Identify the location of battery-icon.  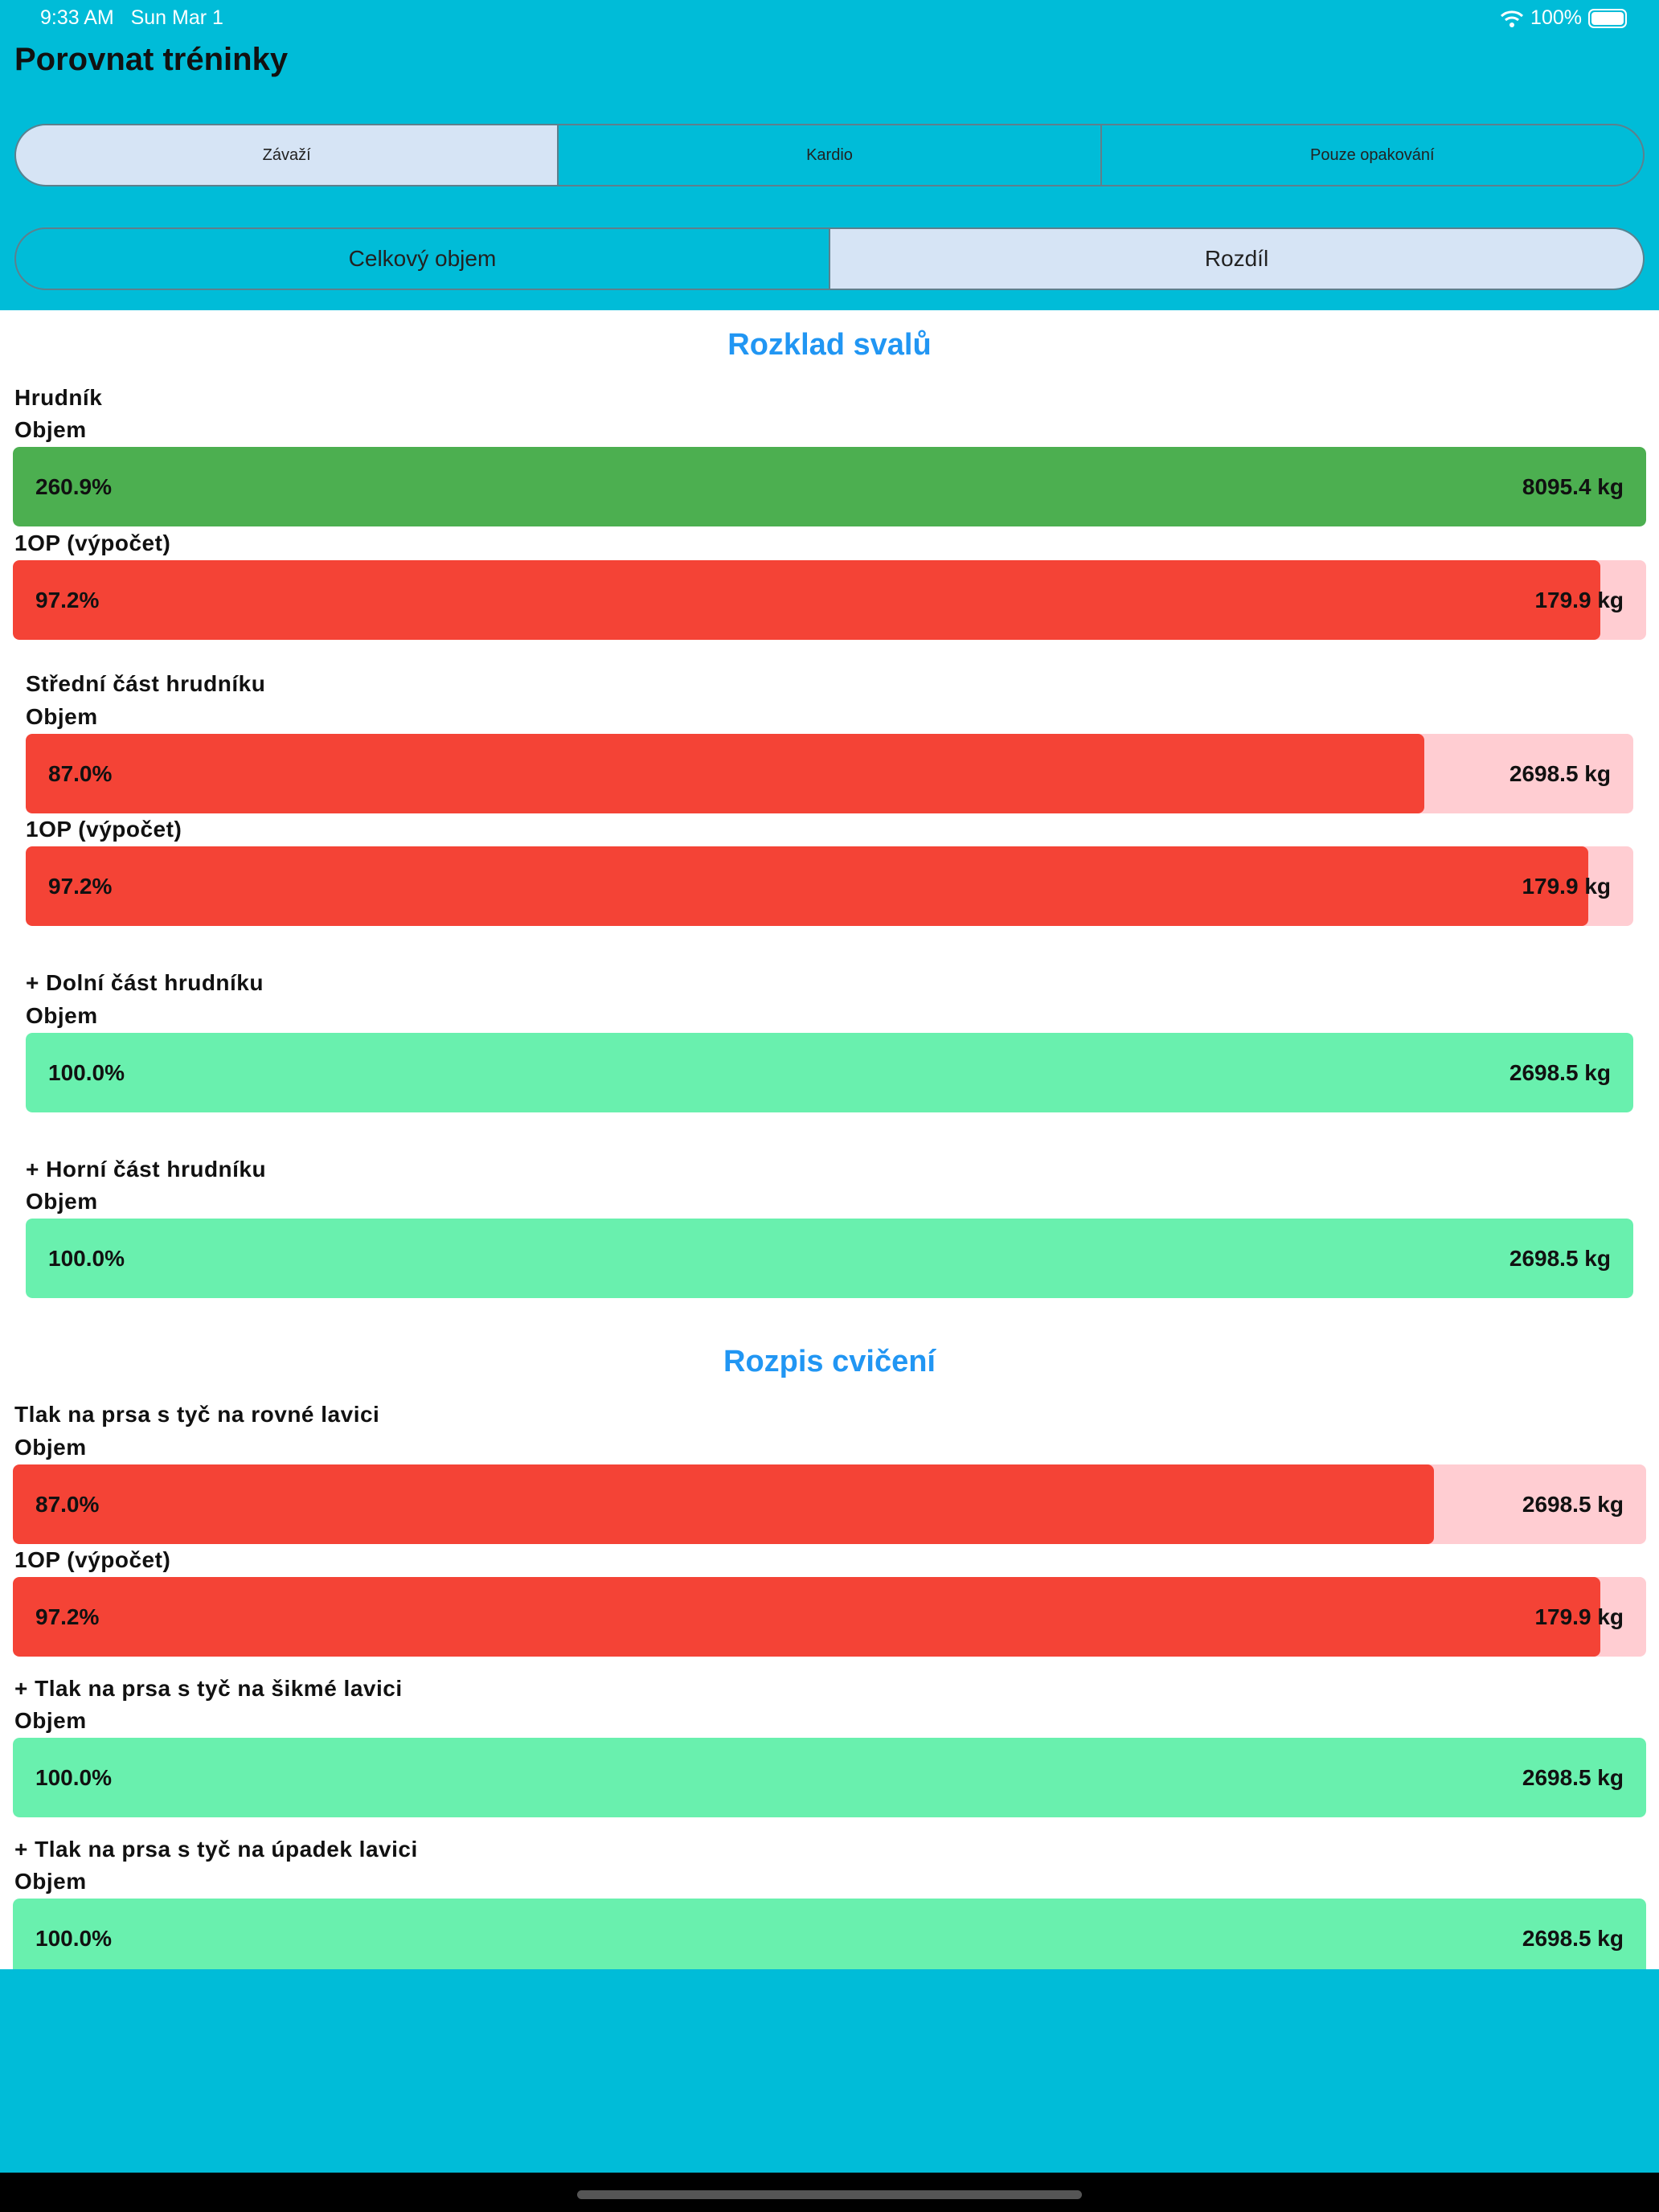
(1607, 18).